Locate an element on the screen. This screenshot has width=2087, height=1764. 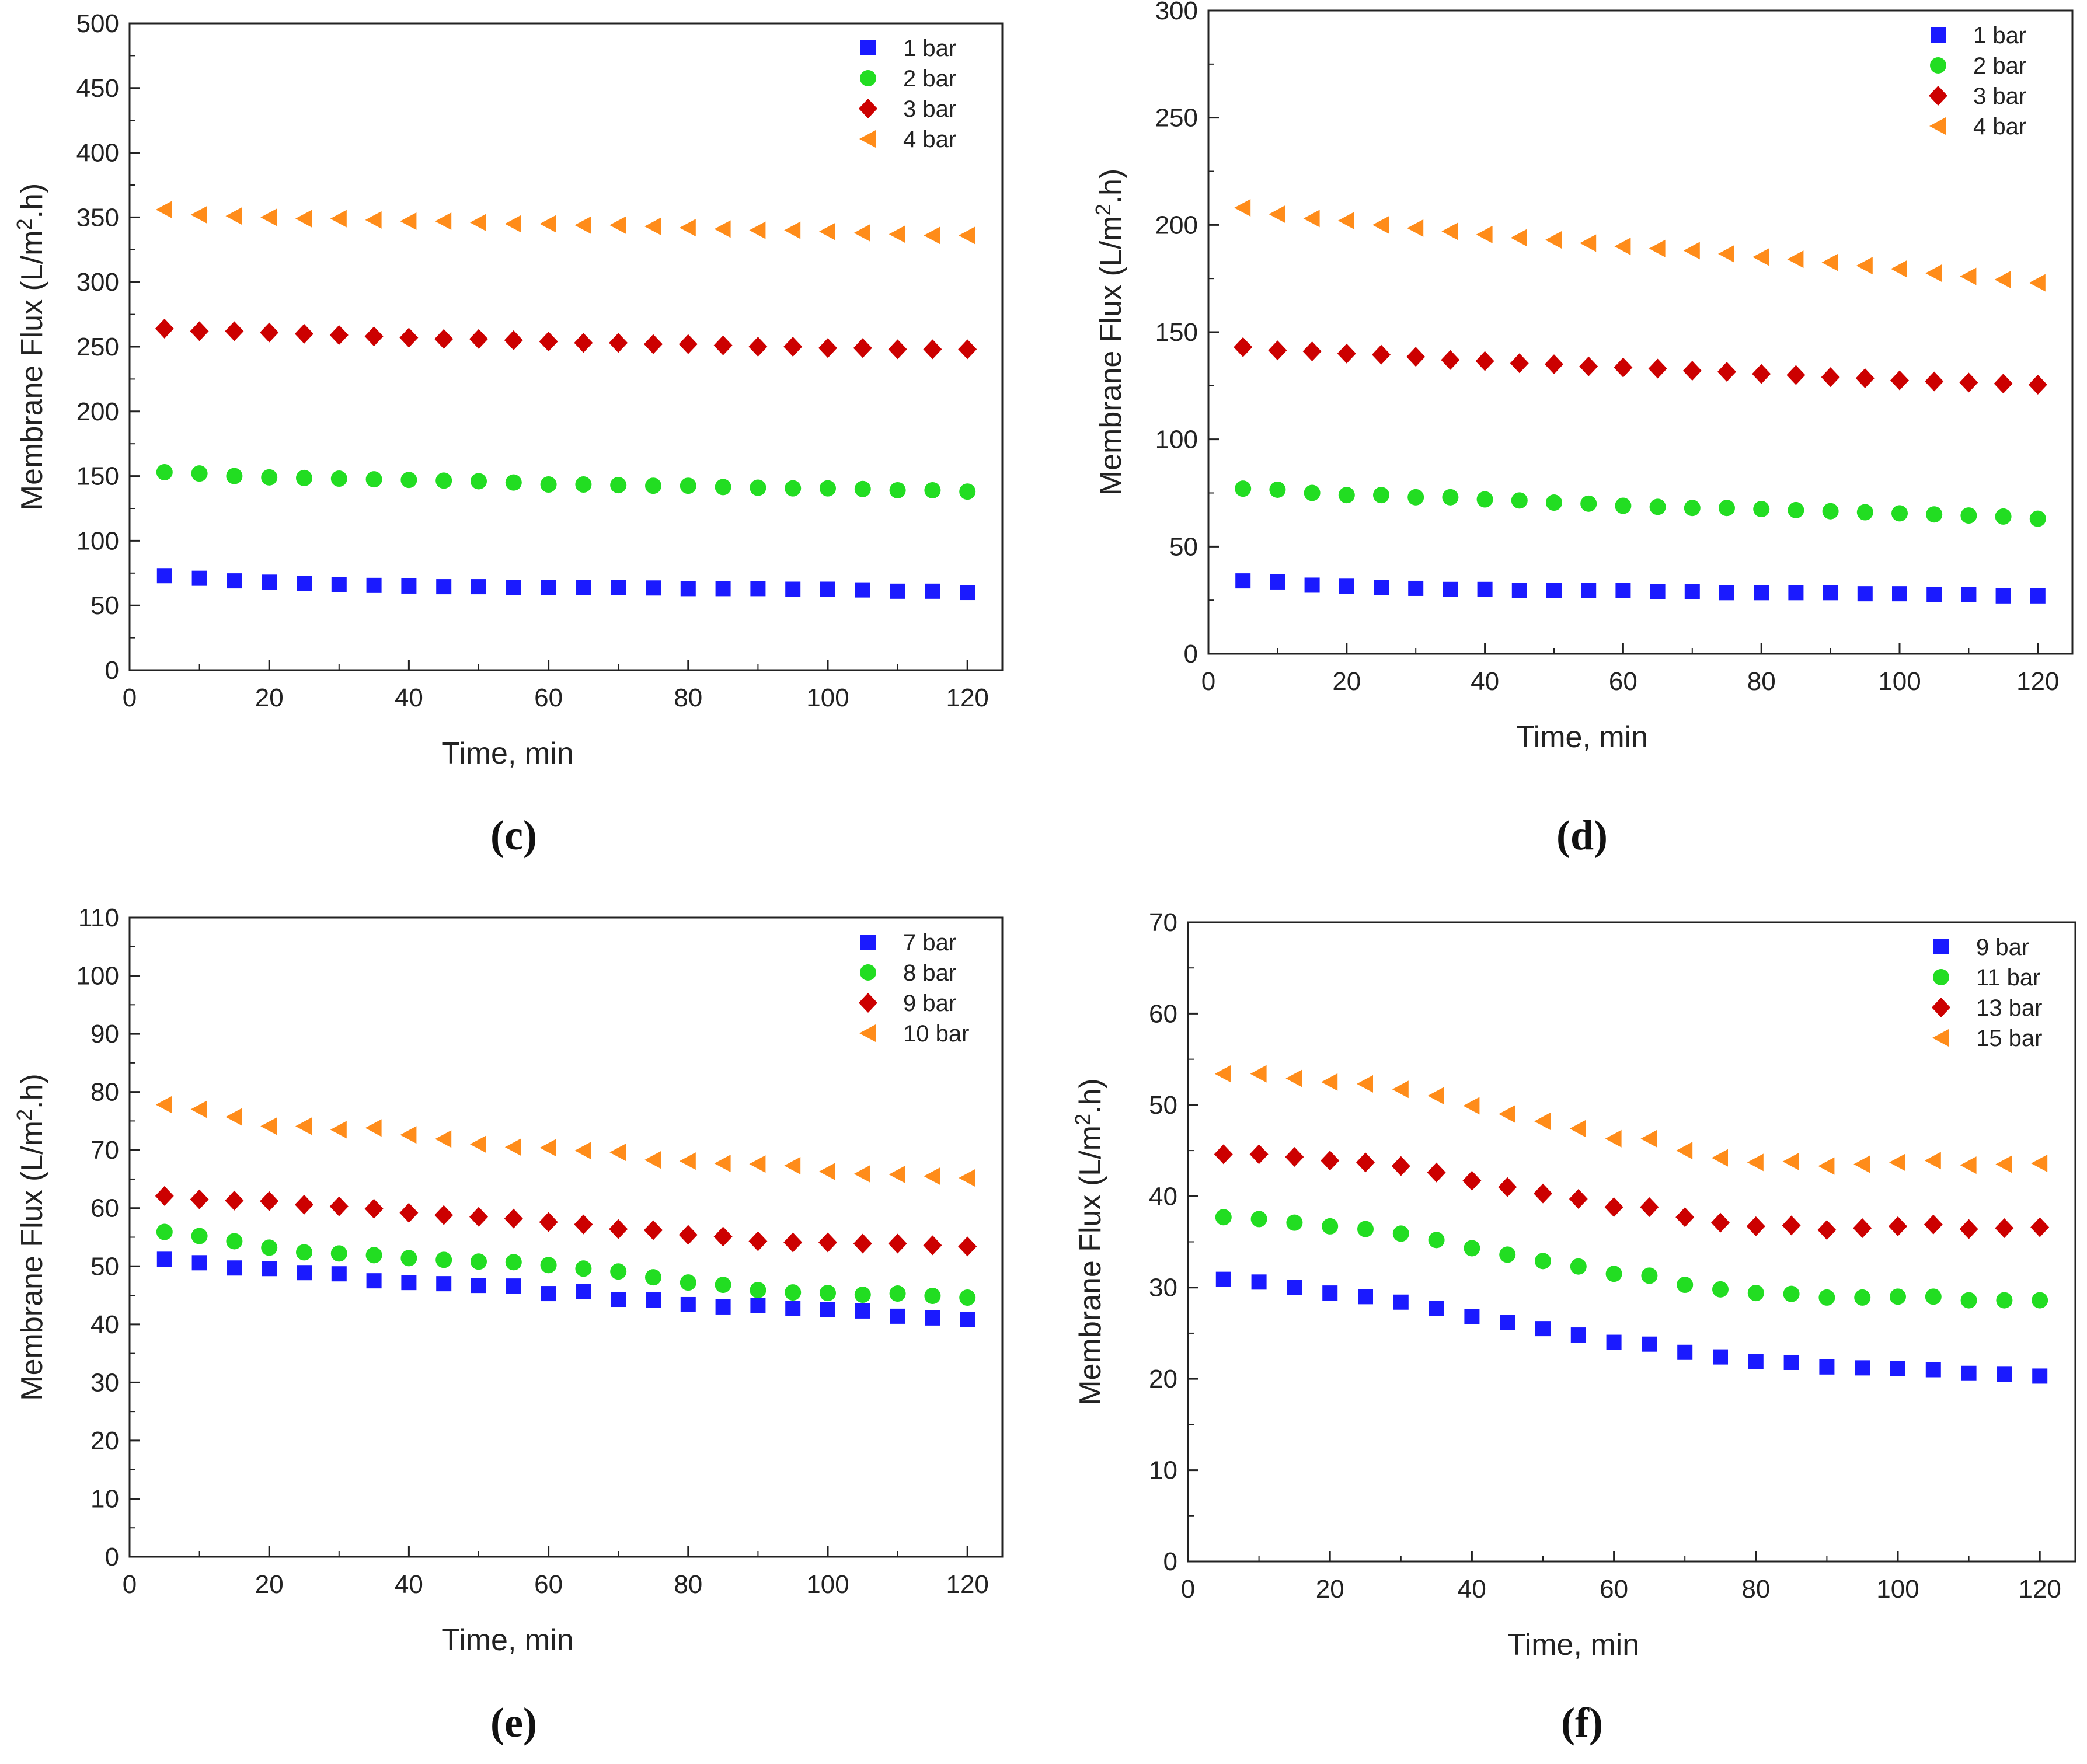
y-tick-label: 10 is located at coordinates (104, 1498).